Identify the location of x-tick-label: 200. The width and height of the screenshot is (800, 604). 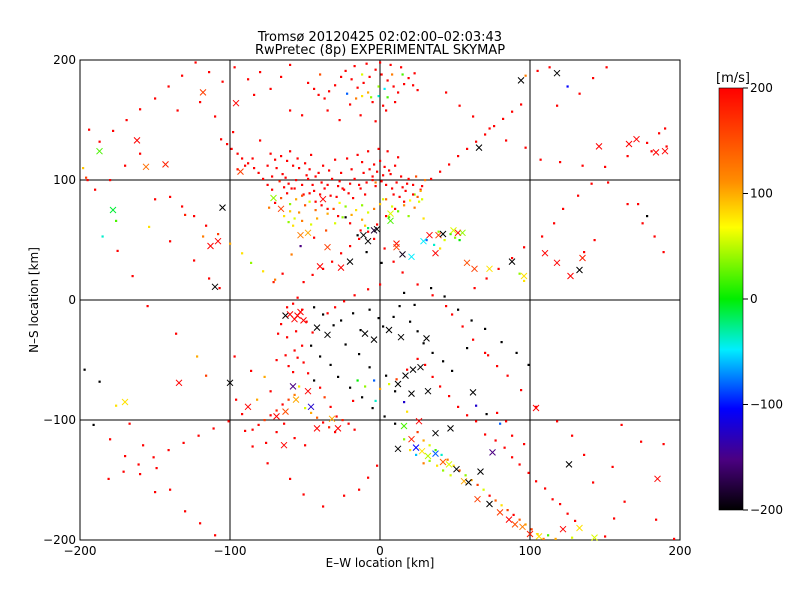
(680, 551).